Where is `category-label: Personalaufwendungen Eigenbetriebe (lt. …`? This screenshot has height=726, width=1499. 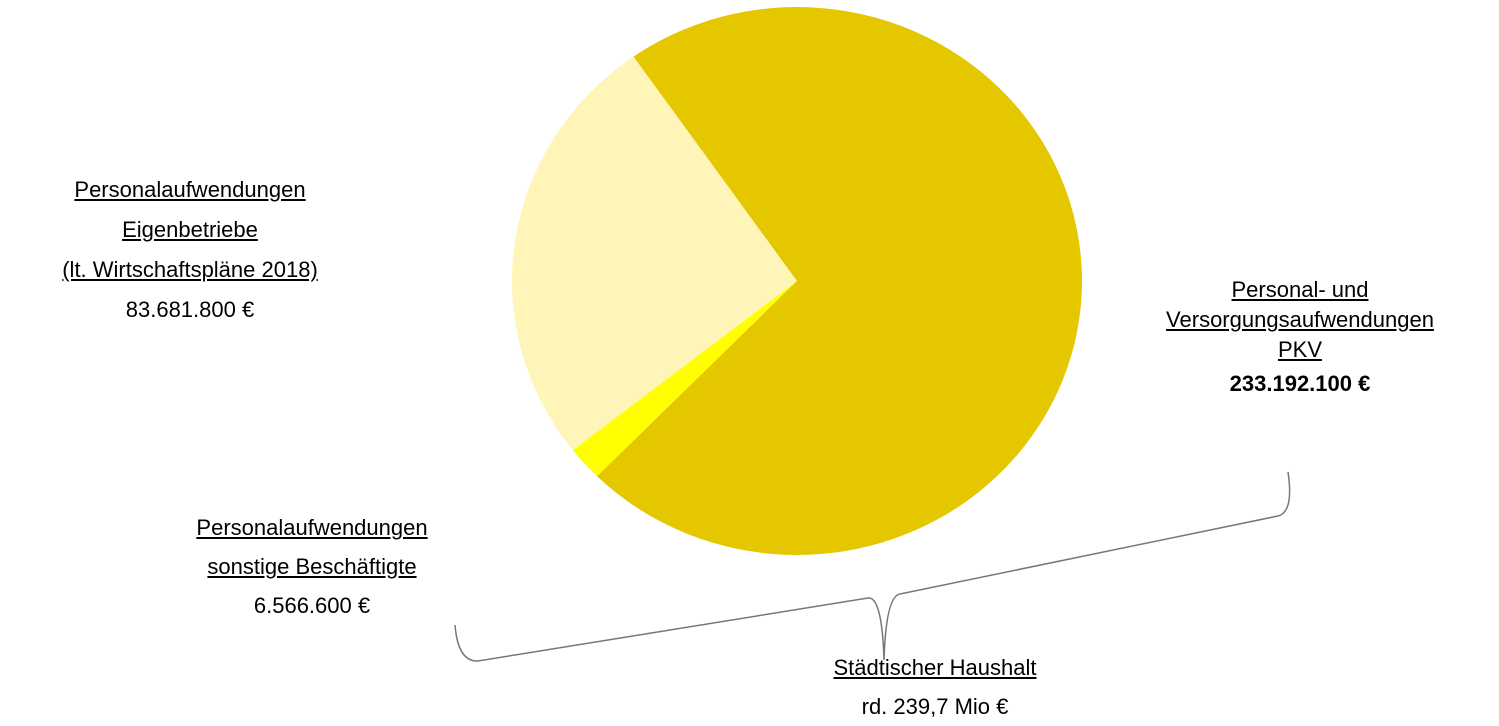
category-label: Personalaufwendungen Eigenbetriebe (lt. … is located at coordinates (190, 229).